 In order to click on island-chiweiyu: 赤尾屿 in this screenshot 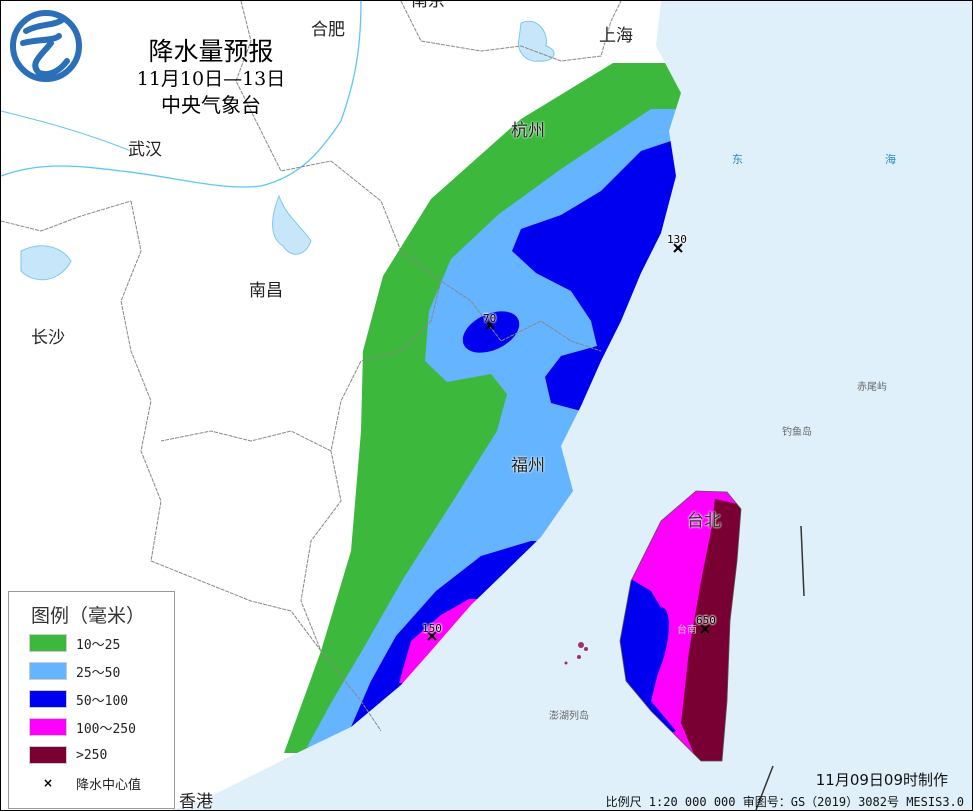, I will do `click(872, 387)`.